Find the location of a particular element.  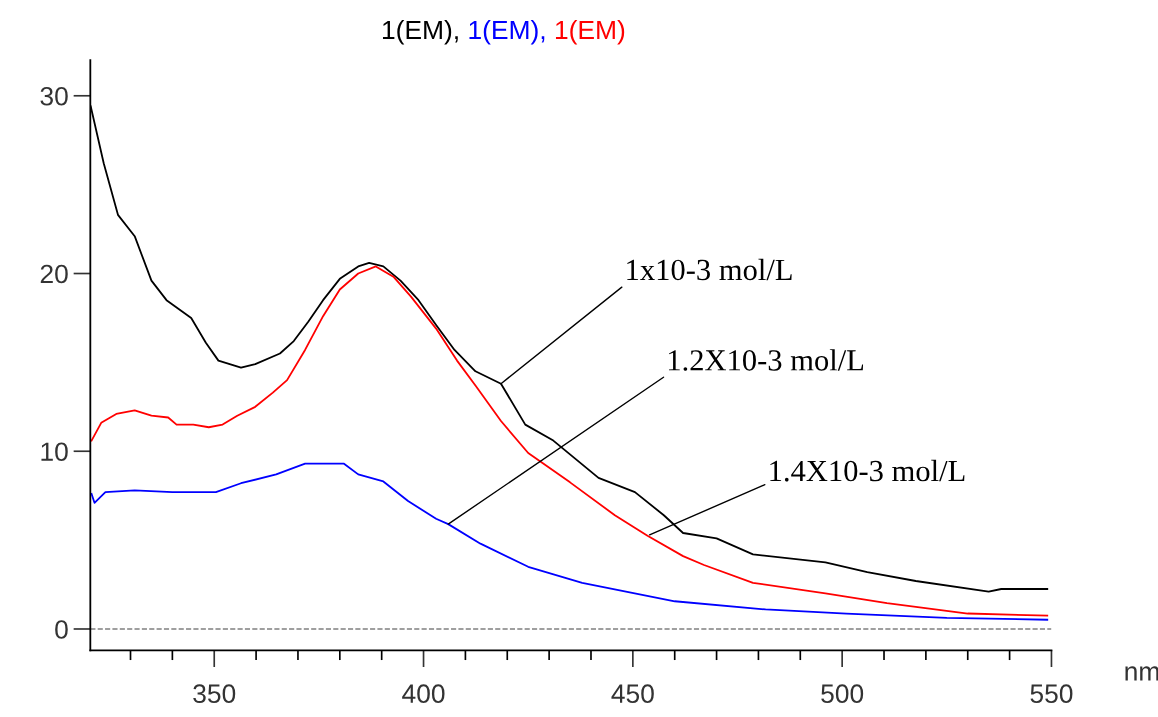

x-tick-label: 350 is located at coordinates (214, 694).